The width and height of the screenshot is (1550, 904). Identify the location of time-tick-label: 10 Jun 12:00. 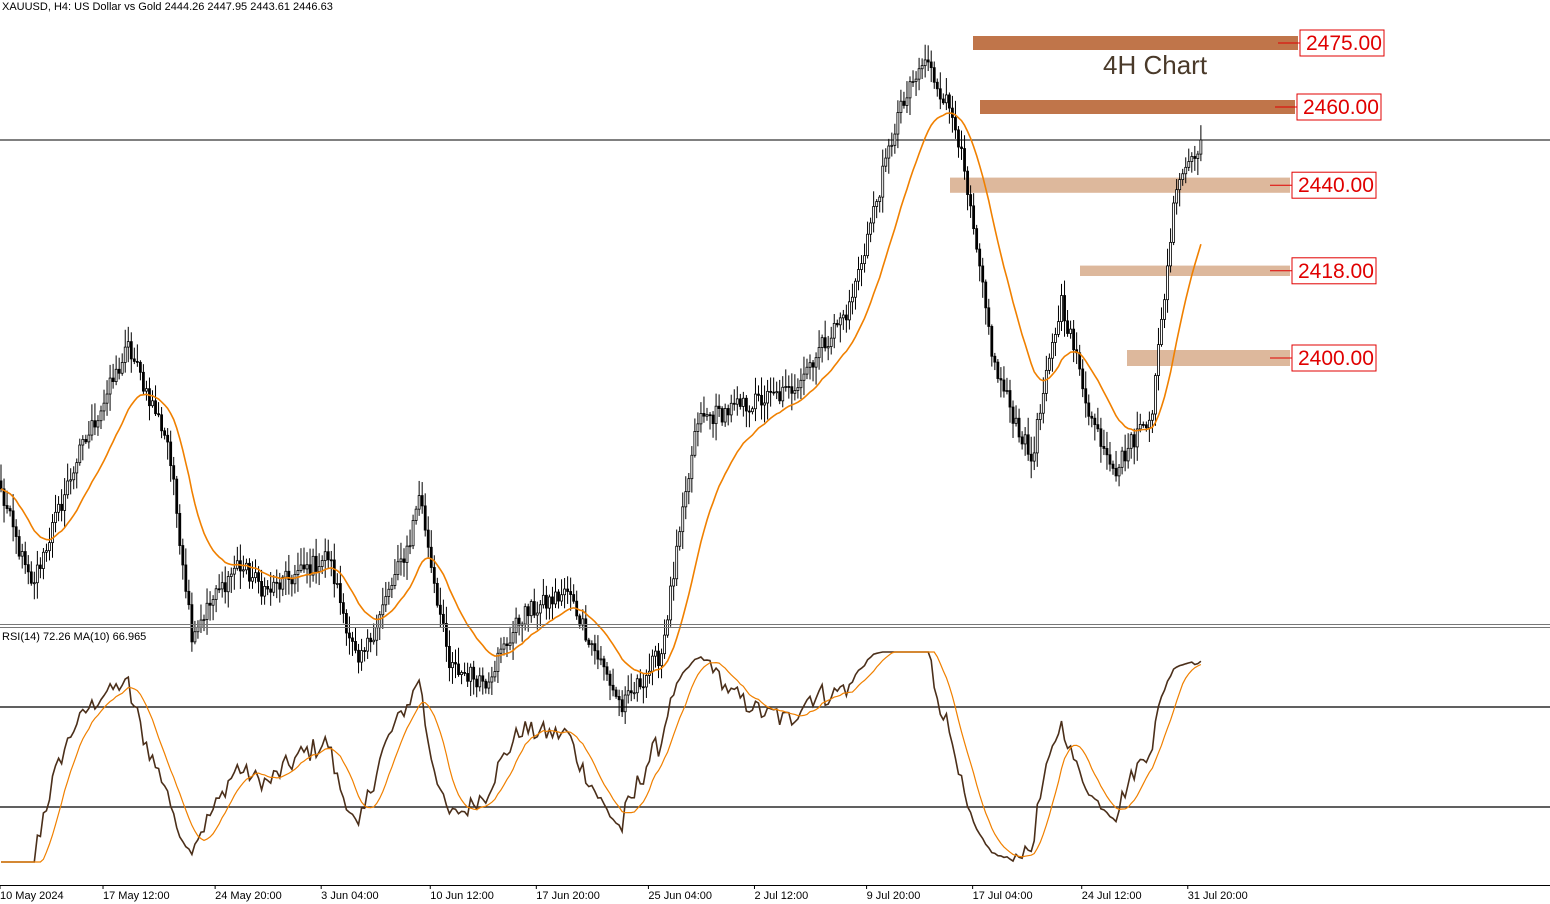
(462, 896).